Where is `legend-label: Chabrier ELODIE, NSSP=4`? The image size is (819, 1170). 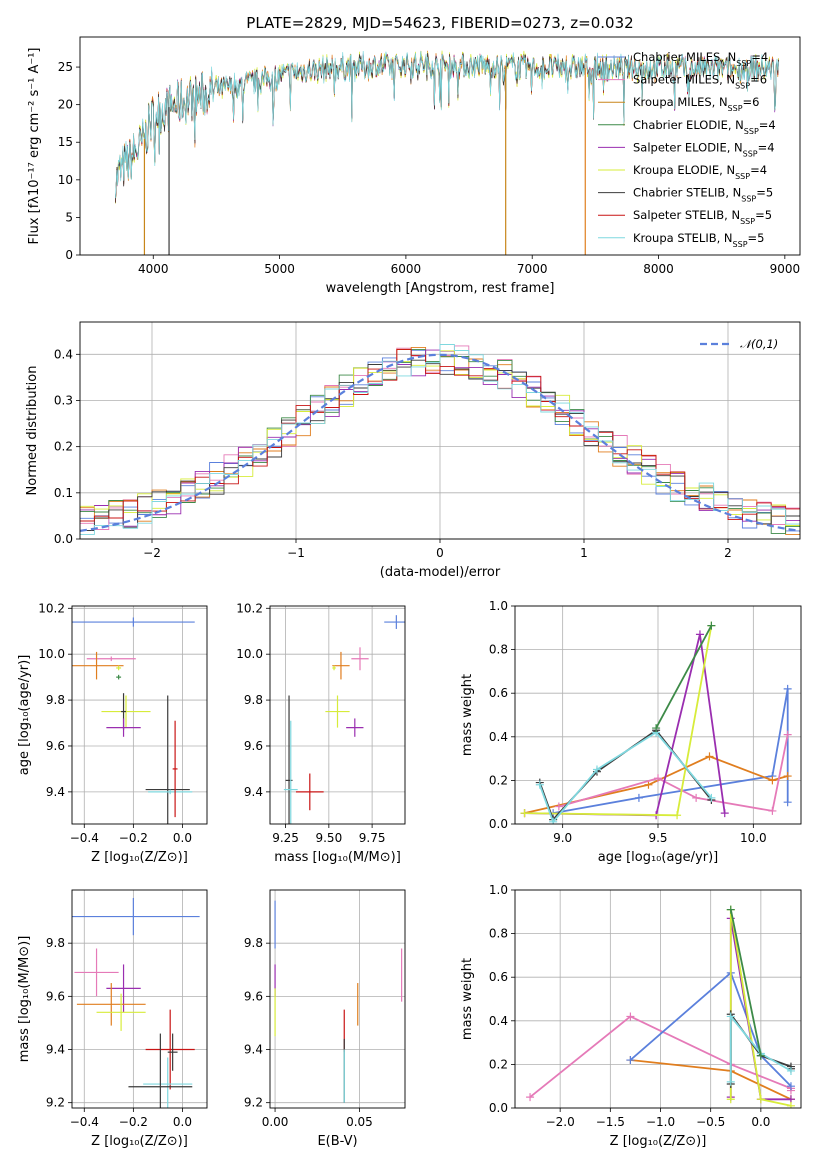
legend-label: Chabrier ELODIE, NSSP=4 is located at coordinates (704, 127).